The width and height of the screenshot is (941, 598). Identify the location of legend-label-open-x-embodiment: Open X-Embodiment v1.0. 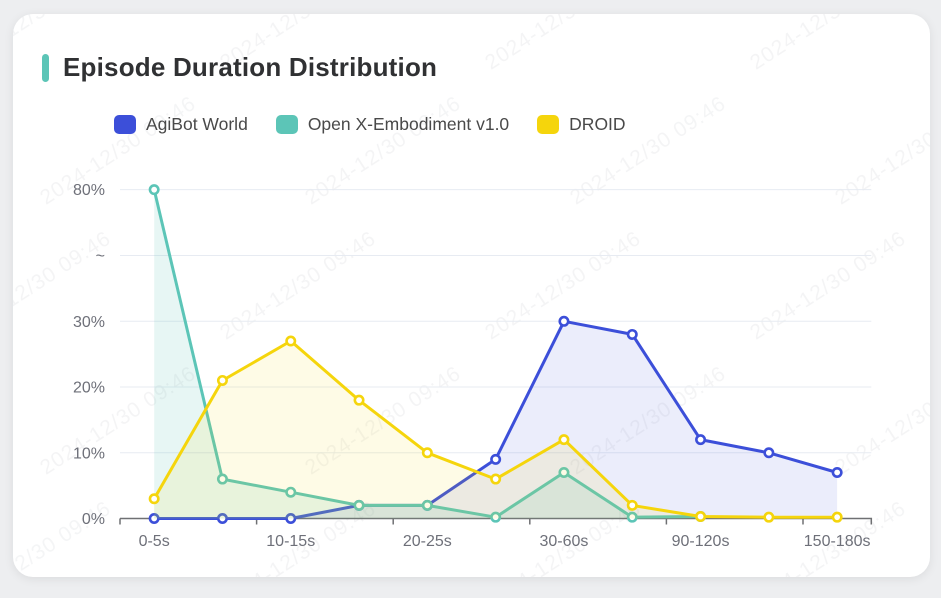
(408, 124).